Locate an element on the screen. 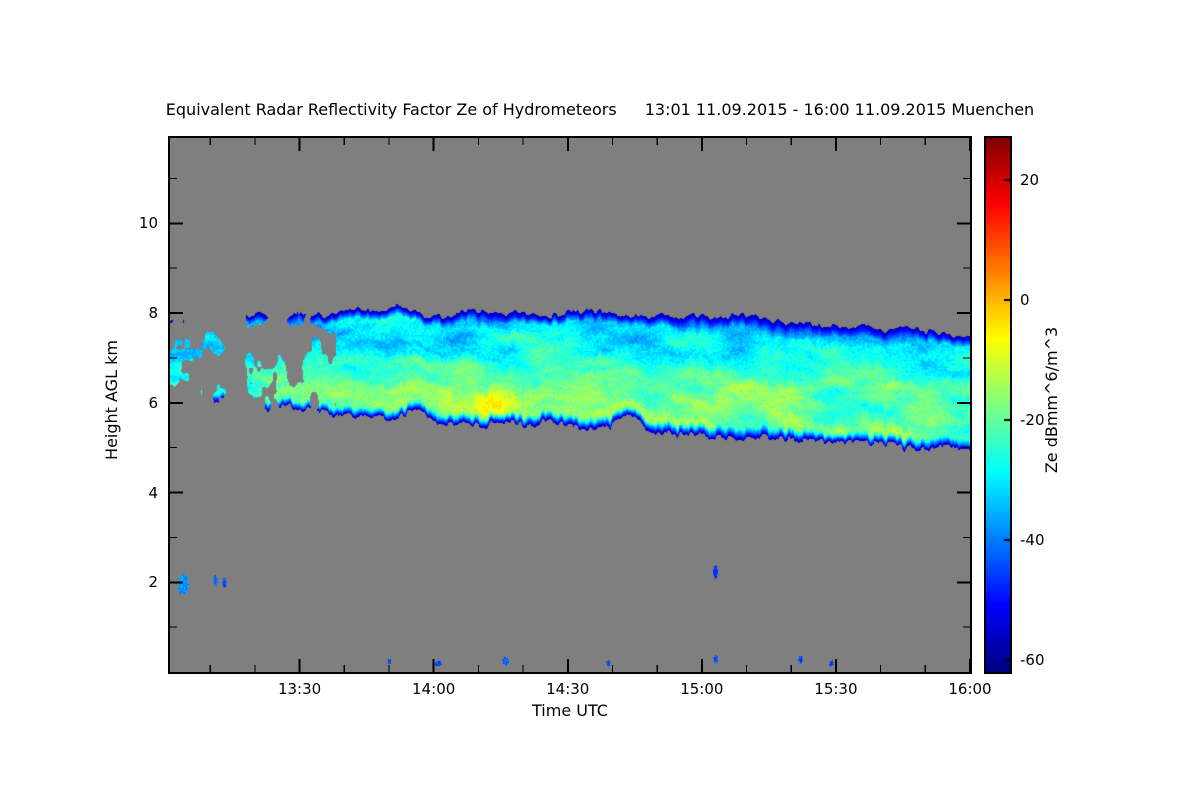 The image size is (1200, 800). y-tick-label: 2 is located at coordinates (153, 582).